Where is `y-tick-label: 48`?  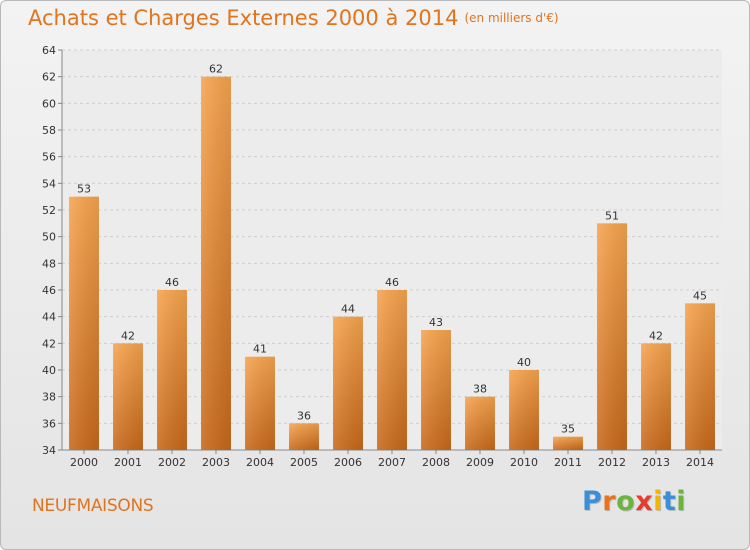
y-tick-label: 48 is located at coordinates (49, 263).